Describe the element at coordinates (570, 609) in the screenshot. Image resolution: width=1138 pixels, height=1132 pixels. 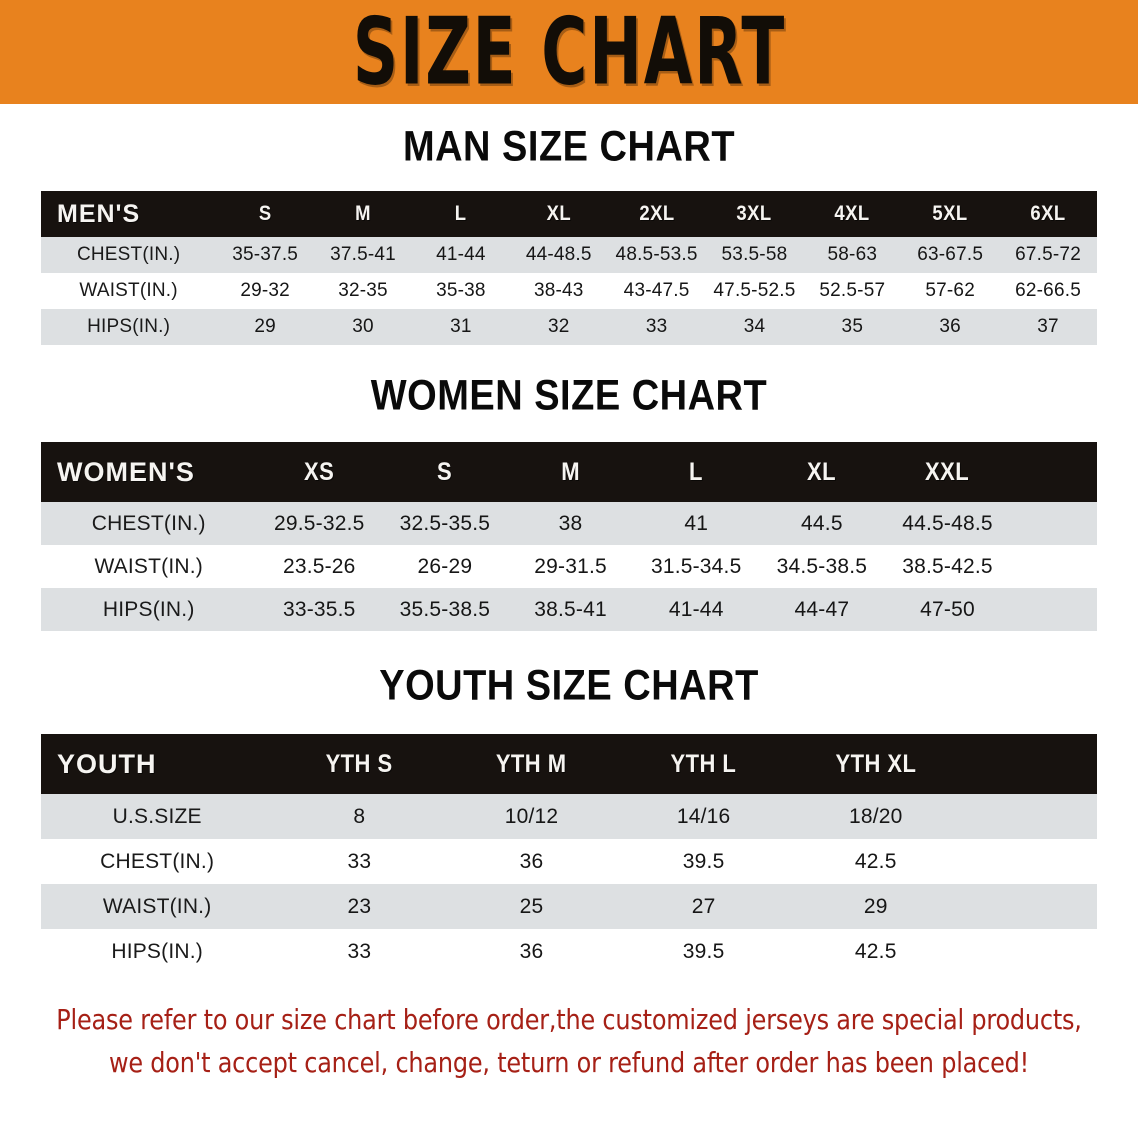
I see `table-cell: 38.5-41` at that location.